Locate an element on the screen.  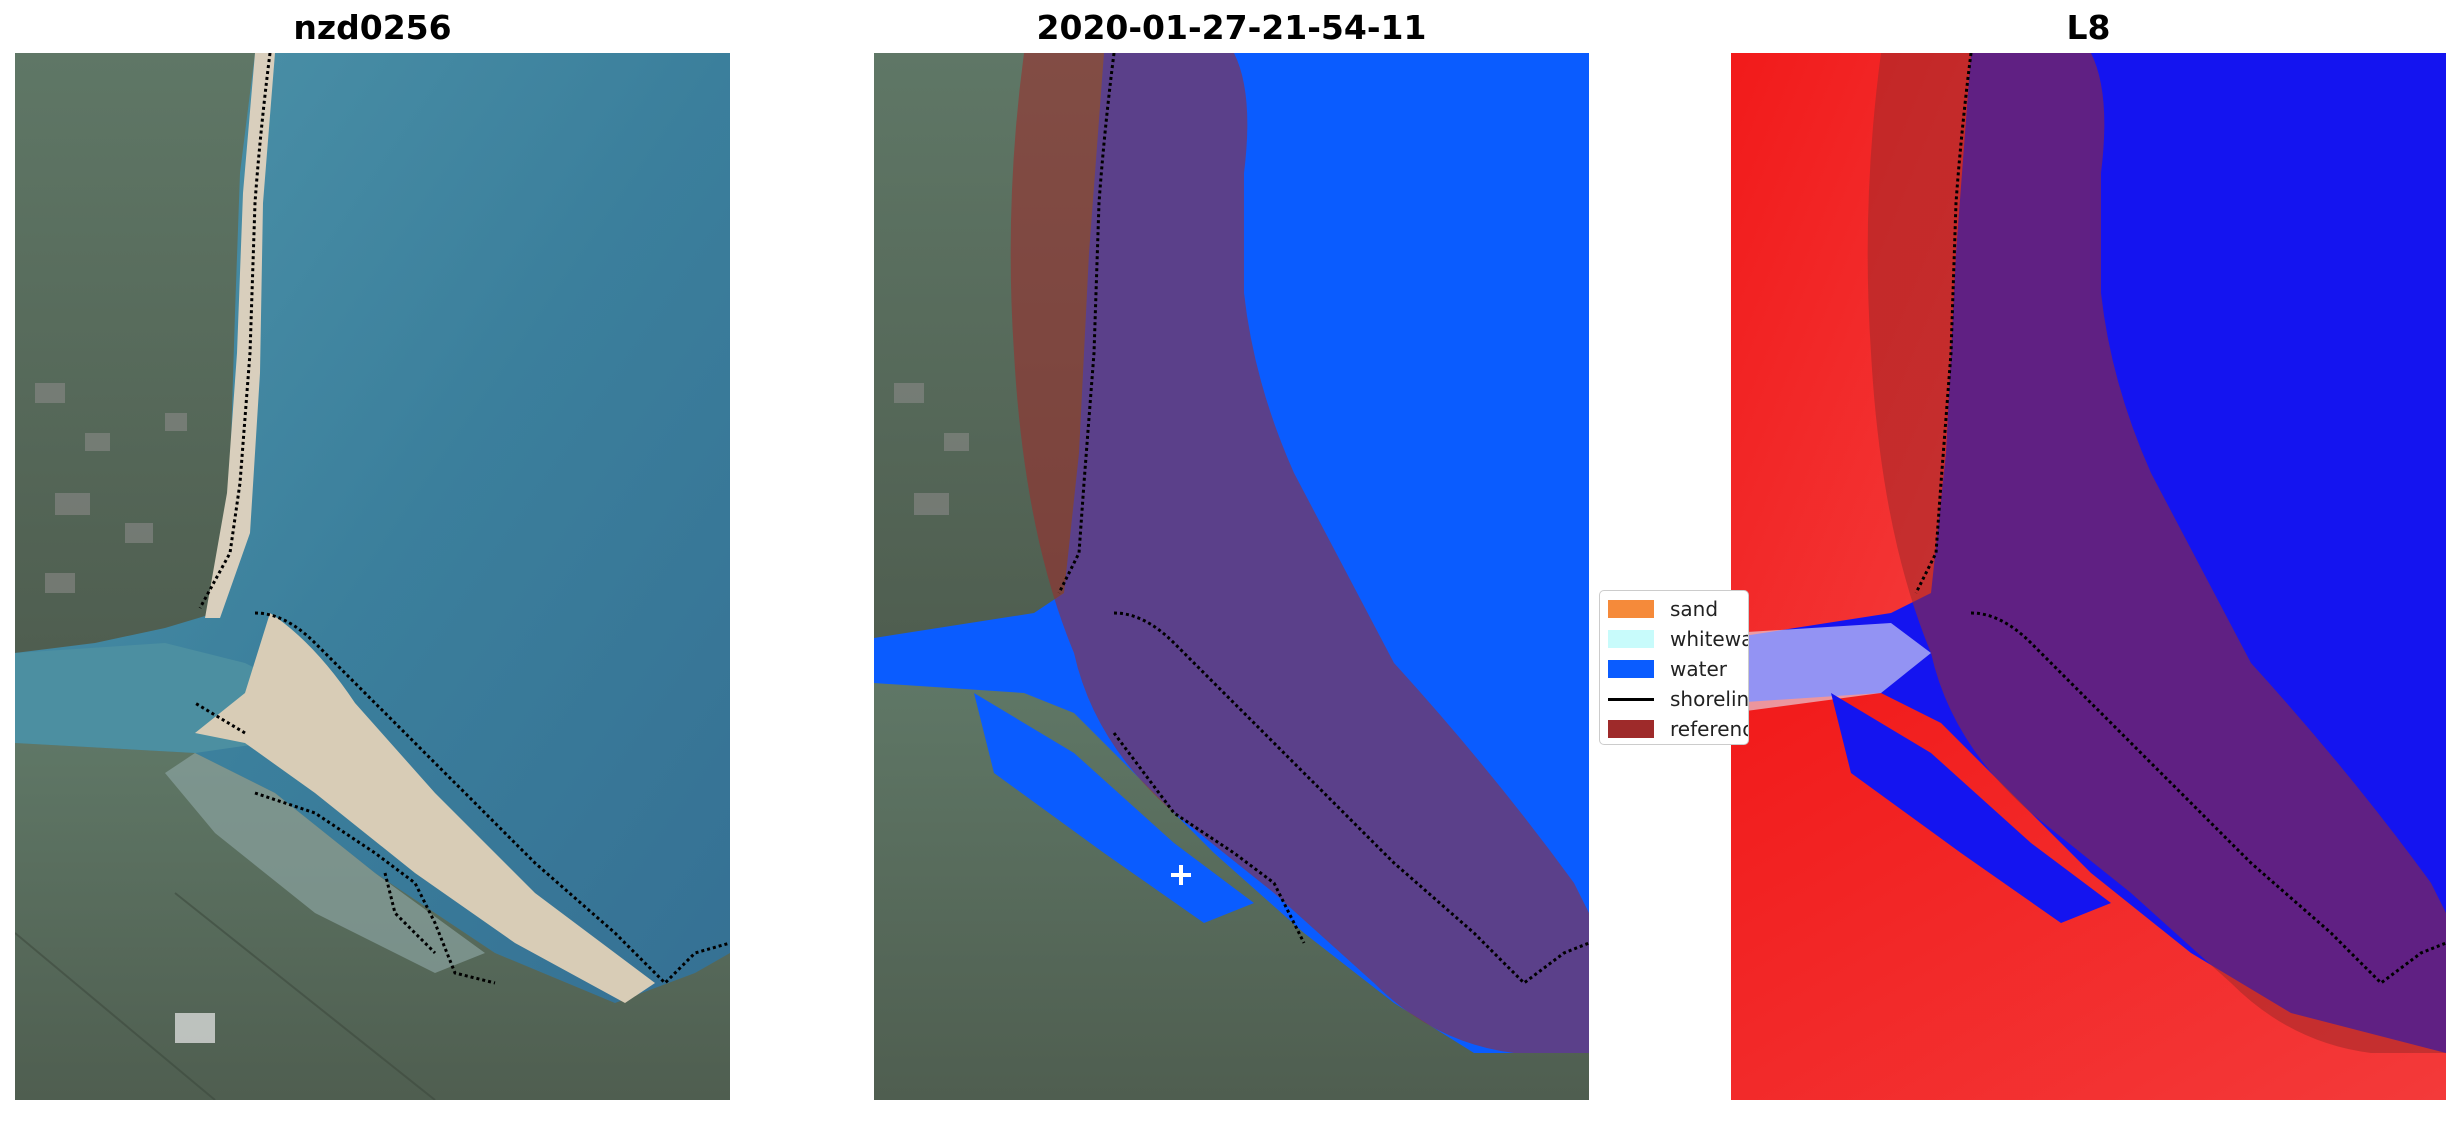
northern-beach is located at coordinates (240, 335).